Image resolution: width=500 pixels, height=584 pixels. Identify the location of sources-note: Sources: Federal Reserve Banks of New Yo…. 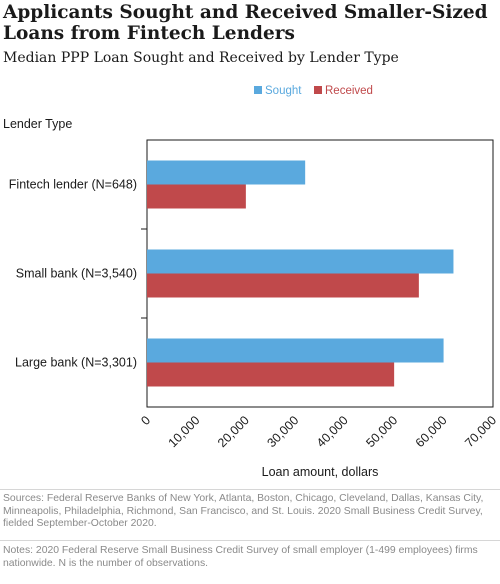
(243, 511).